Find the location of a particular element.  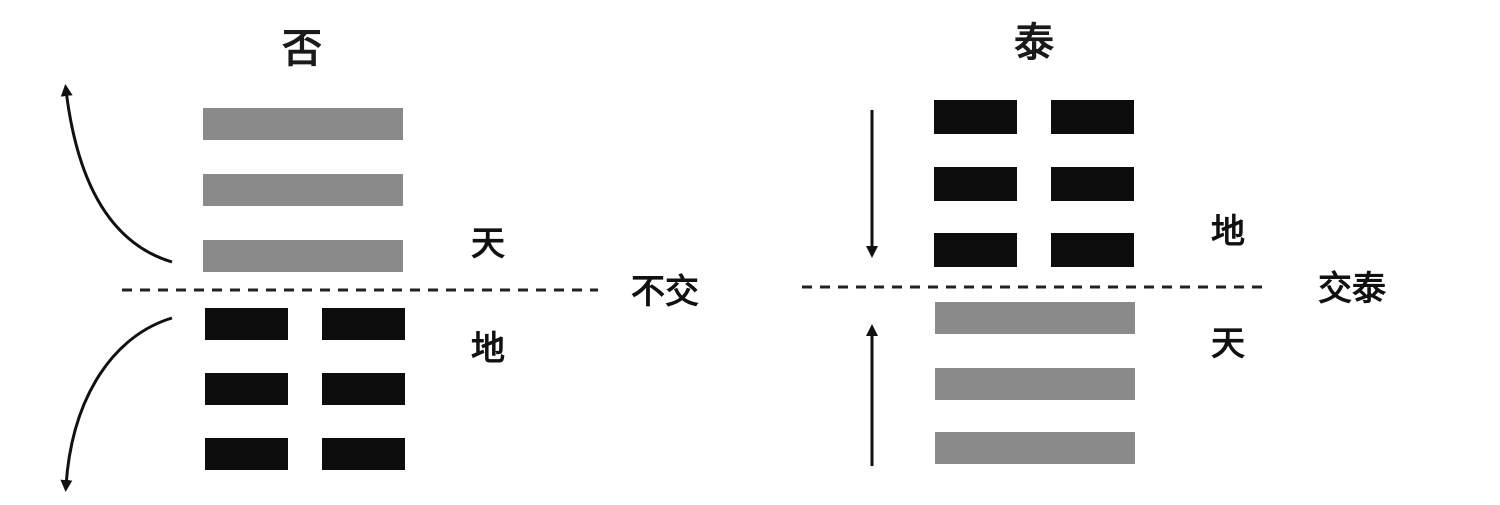

pi-arrow-up-icon is located at coordinates (116, 174).